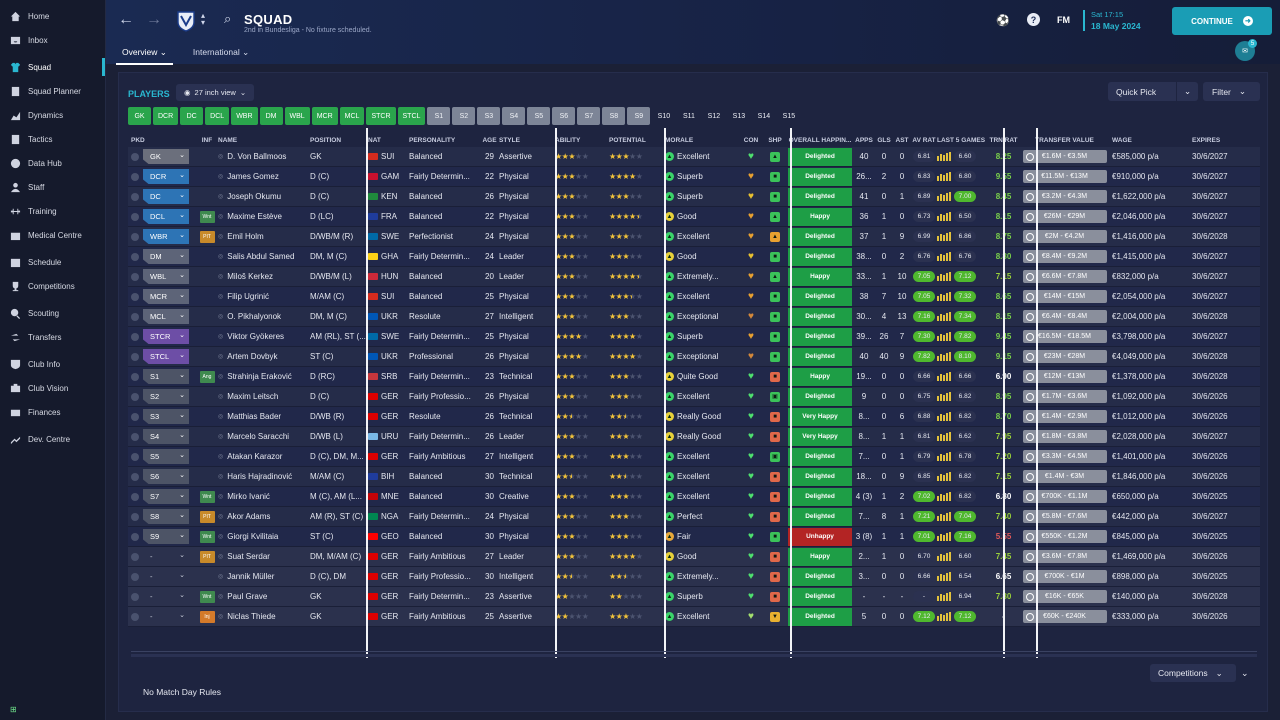 Image resolution: width=1280 pixels, height=720 pixels. Describe the element at coordinates (820, 536) in the screenshot. I see `happiness-badge: Unhappy` at that location.